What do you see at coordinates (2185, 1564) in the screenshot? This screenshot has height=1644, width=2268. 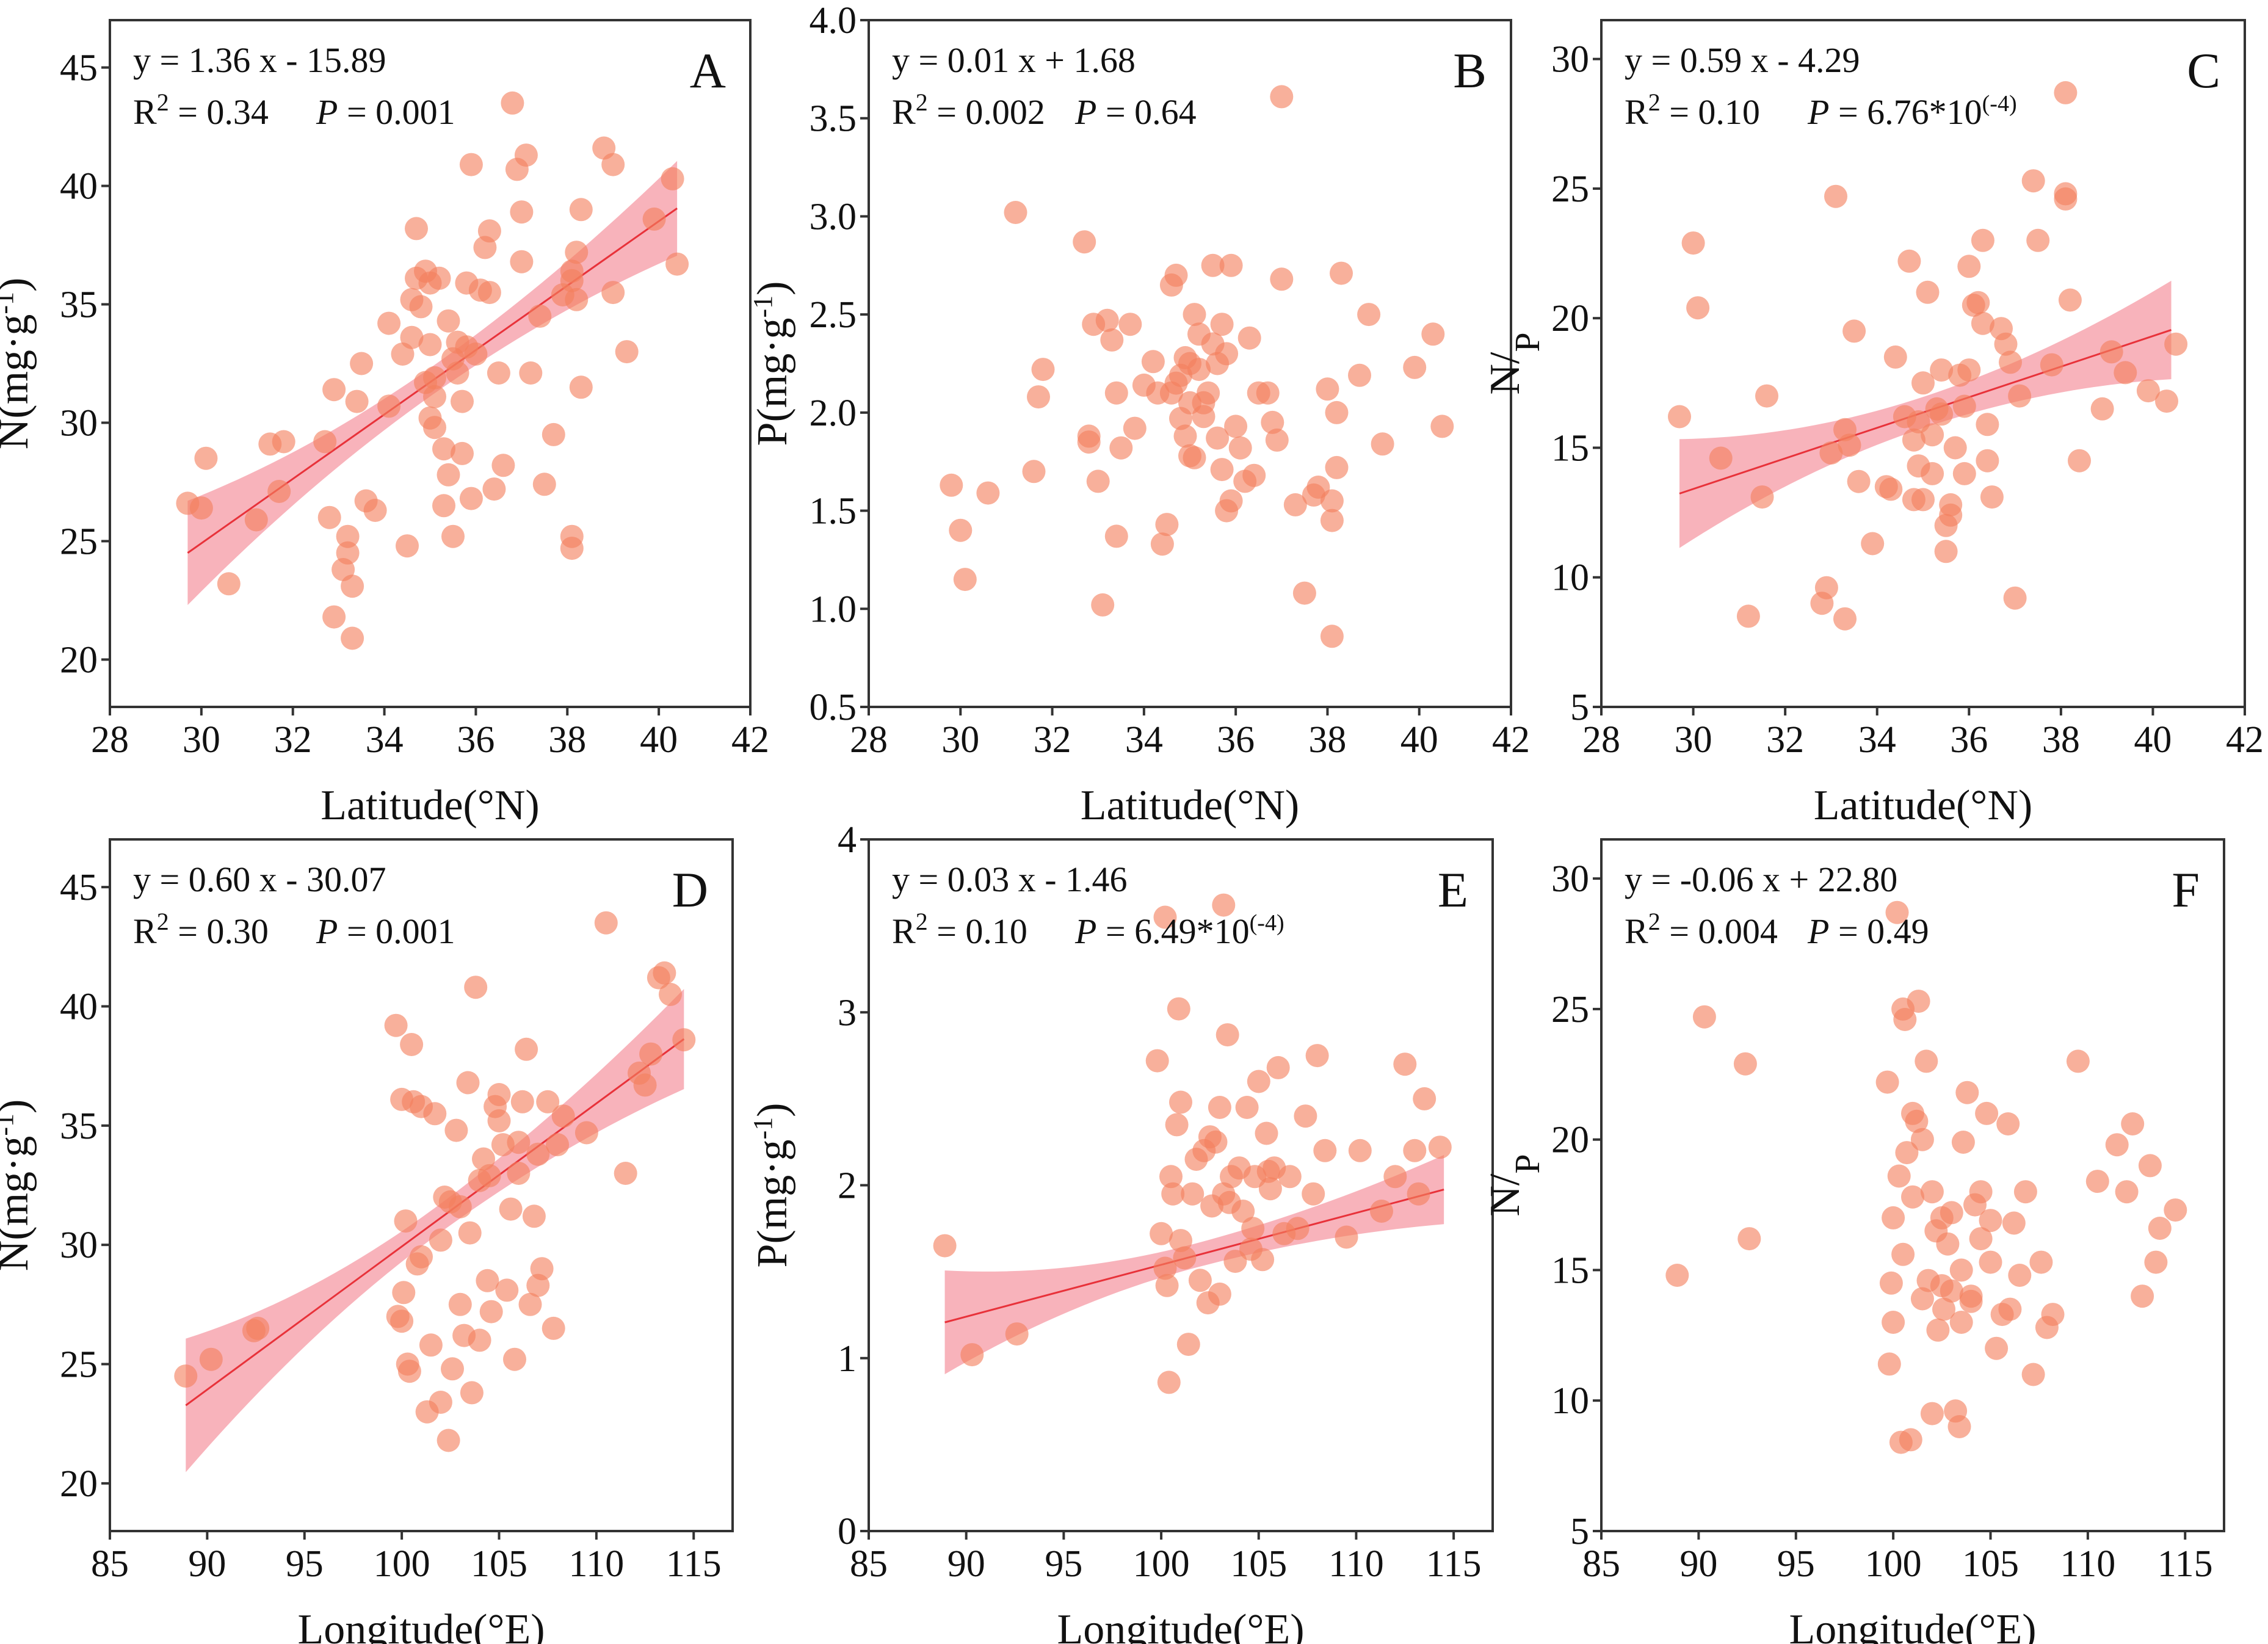 I see `x-tick-label: 115` at bounding box center [2185, 1564].